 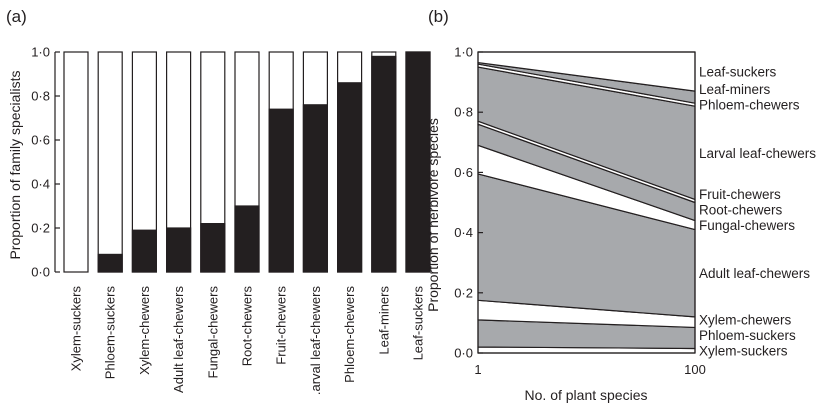 What do you see at coordinates (15, 164) in the screenshot?
I see `panel-a-y-axis-title: Proportion of family specialists` at bounding box center [15, 164].